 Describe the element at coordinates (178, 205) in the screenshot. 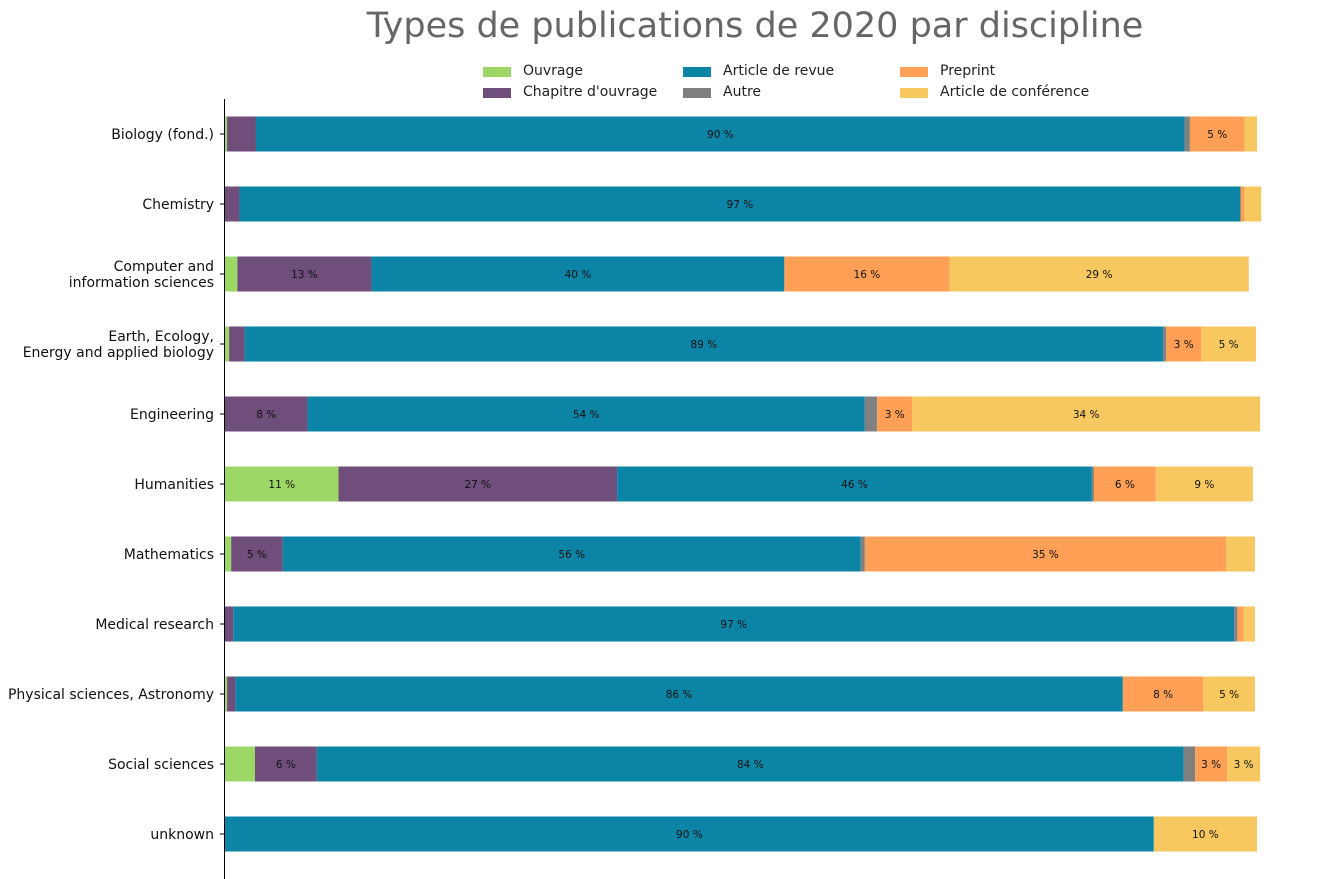

I see `category-label-chemistry: Chemistry` at that location.